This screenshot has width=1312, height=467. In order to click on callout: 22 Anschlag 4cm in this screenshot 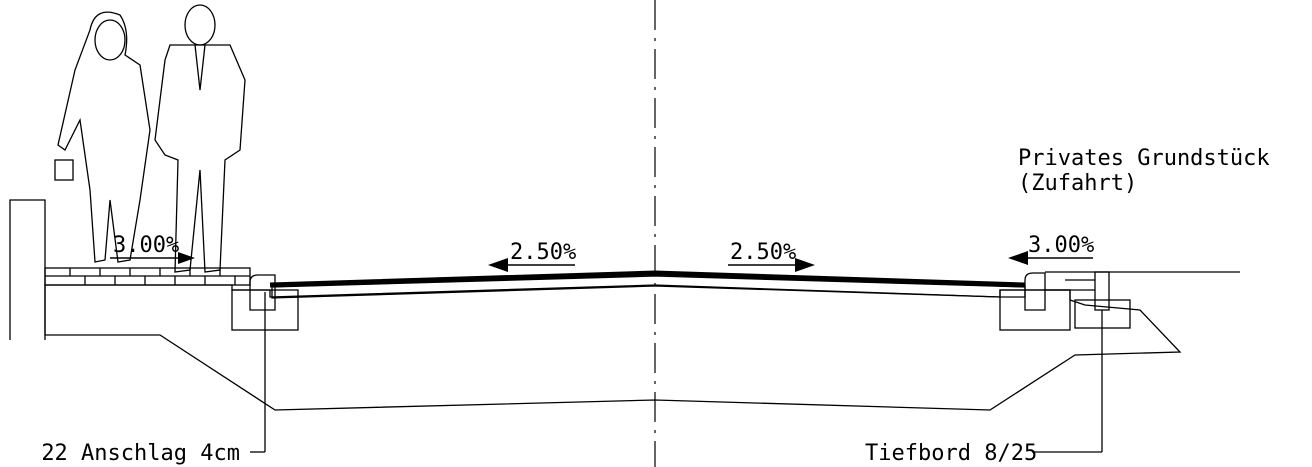, I will do `click(140, 453)`.